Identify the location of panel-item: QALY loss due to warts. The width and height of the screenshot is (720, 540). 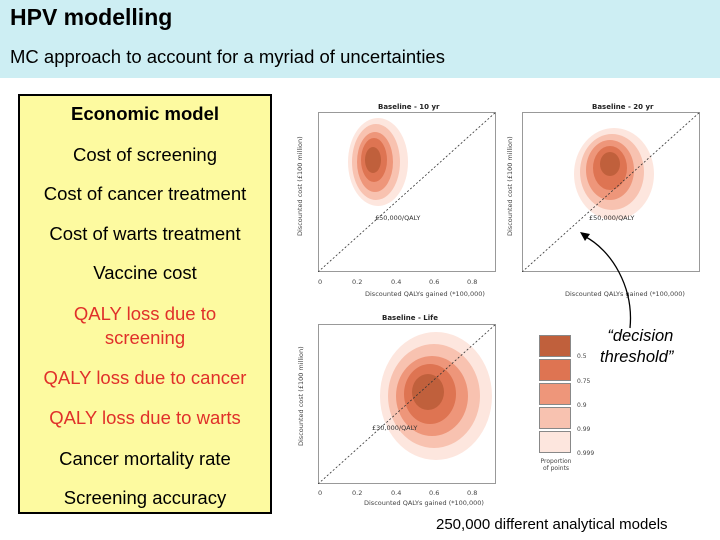
(145, 417).